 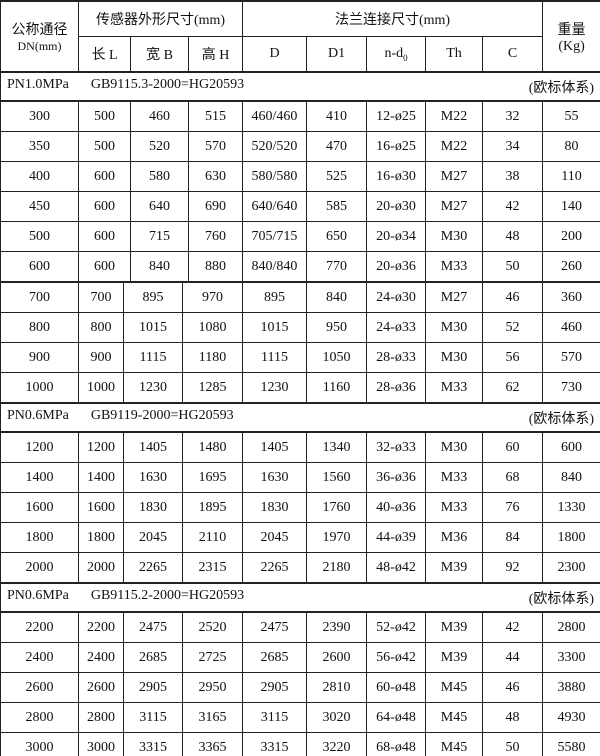 What do you see at coordinates (274, 687) in the screenshot?
I see `cell-d: 2905` at bounding box center [274, 687].